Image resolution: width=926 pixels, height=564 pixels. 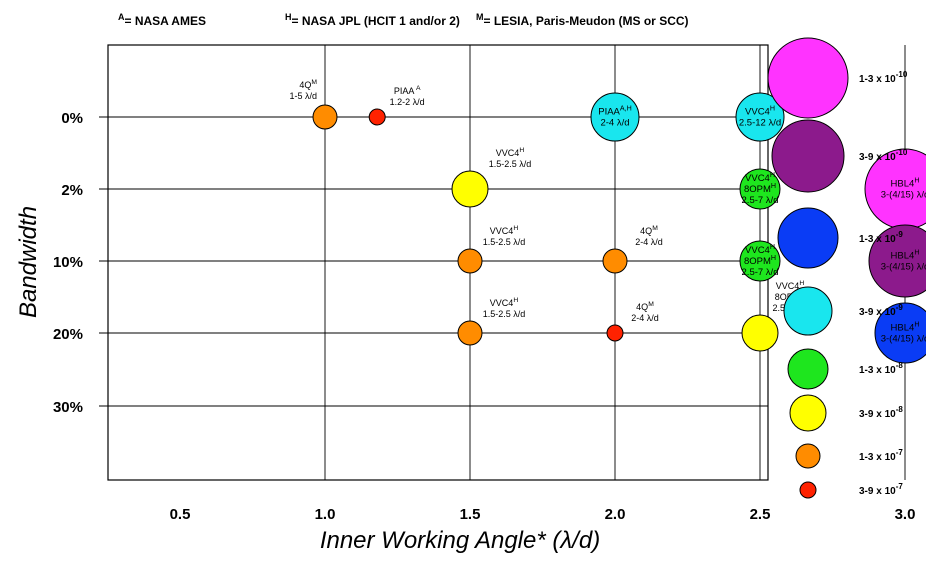 What do you see at coordinates (303, 96) in the screenshot?
I see `bubble-annotation: 1-5 λ/d` at bounding box center [303, 96].